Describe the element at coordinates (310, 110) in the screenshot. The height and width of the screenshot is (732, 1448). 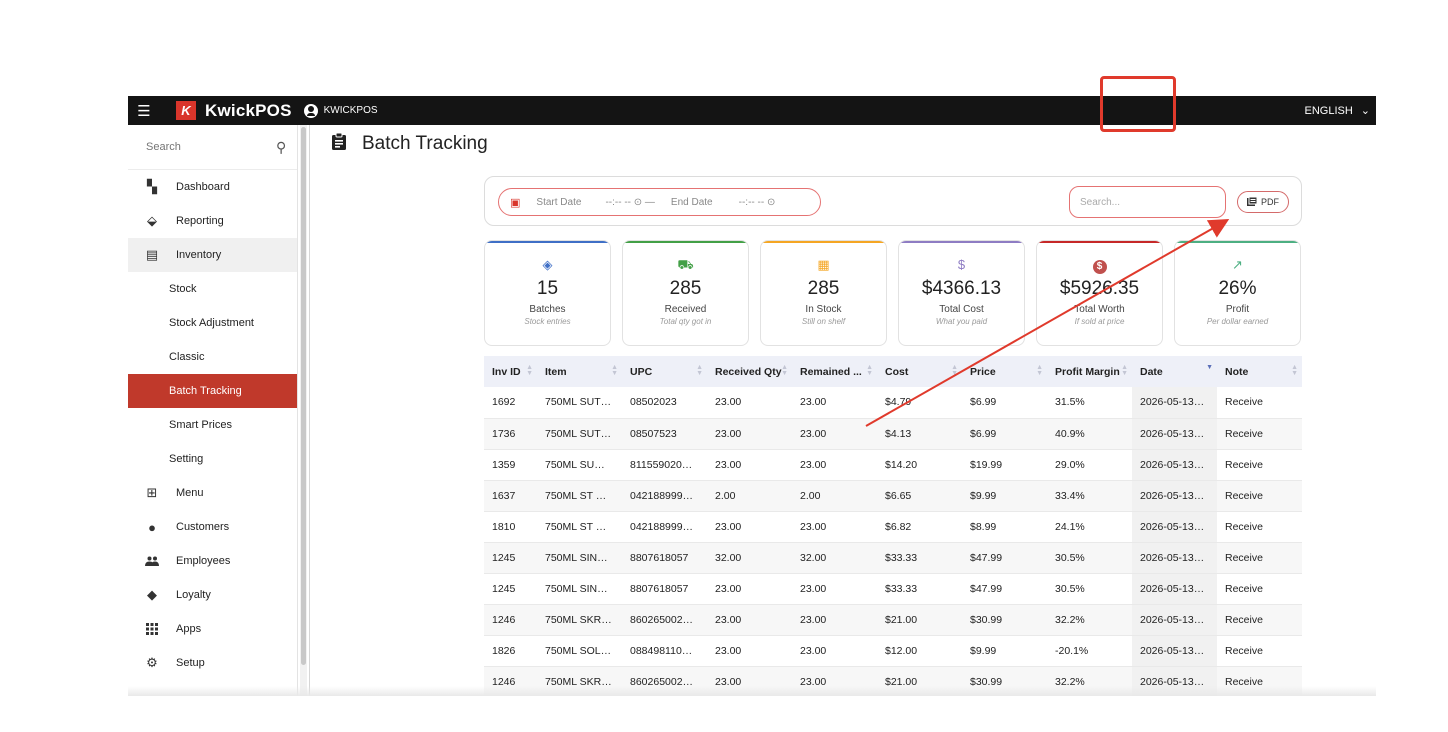
I see `account-circle-icon` at that location.